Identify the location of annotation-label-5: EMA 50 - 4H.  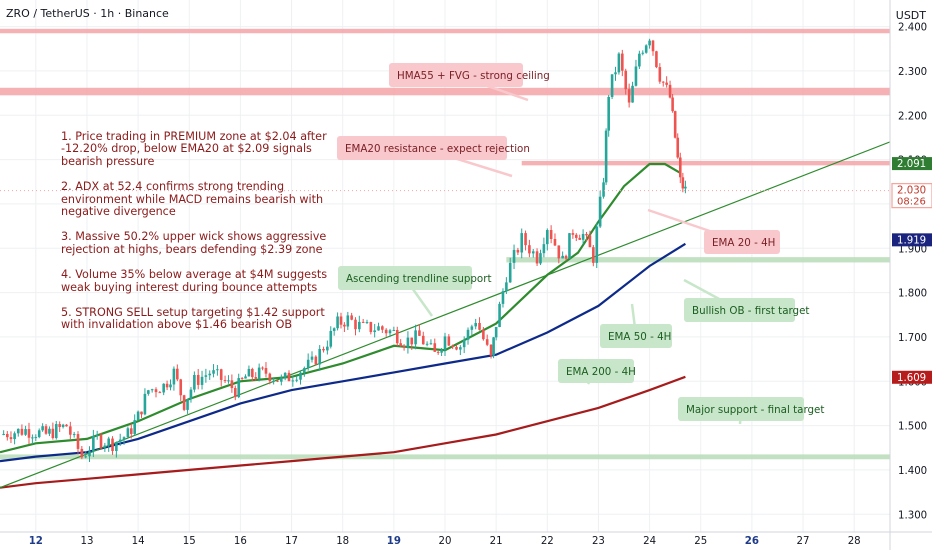
(639, 337).